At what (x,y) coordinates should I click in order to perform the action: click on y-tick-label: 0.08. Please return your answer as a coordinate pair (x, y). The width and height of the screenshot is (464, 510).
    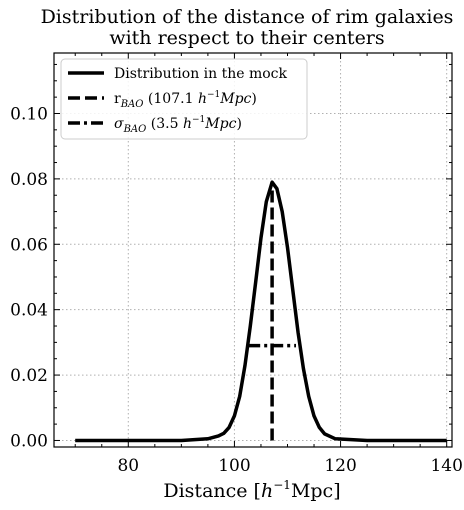
    Looking at the image, I should click on (29, 180).